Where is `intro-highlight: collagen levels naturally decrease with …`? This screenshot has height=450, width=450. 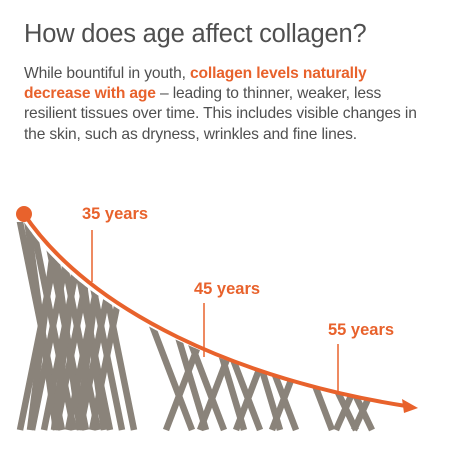 intro-highlight: collagen levels naturally decrease with … is located at coordinates (195, 84).